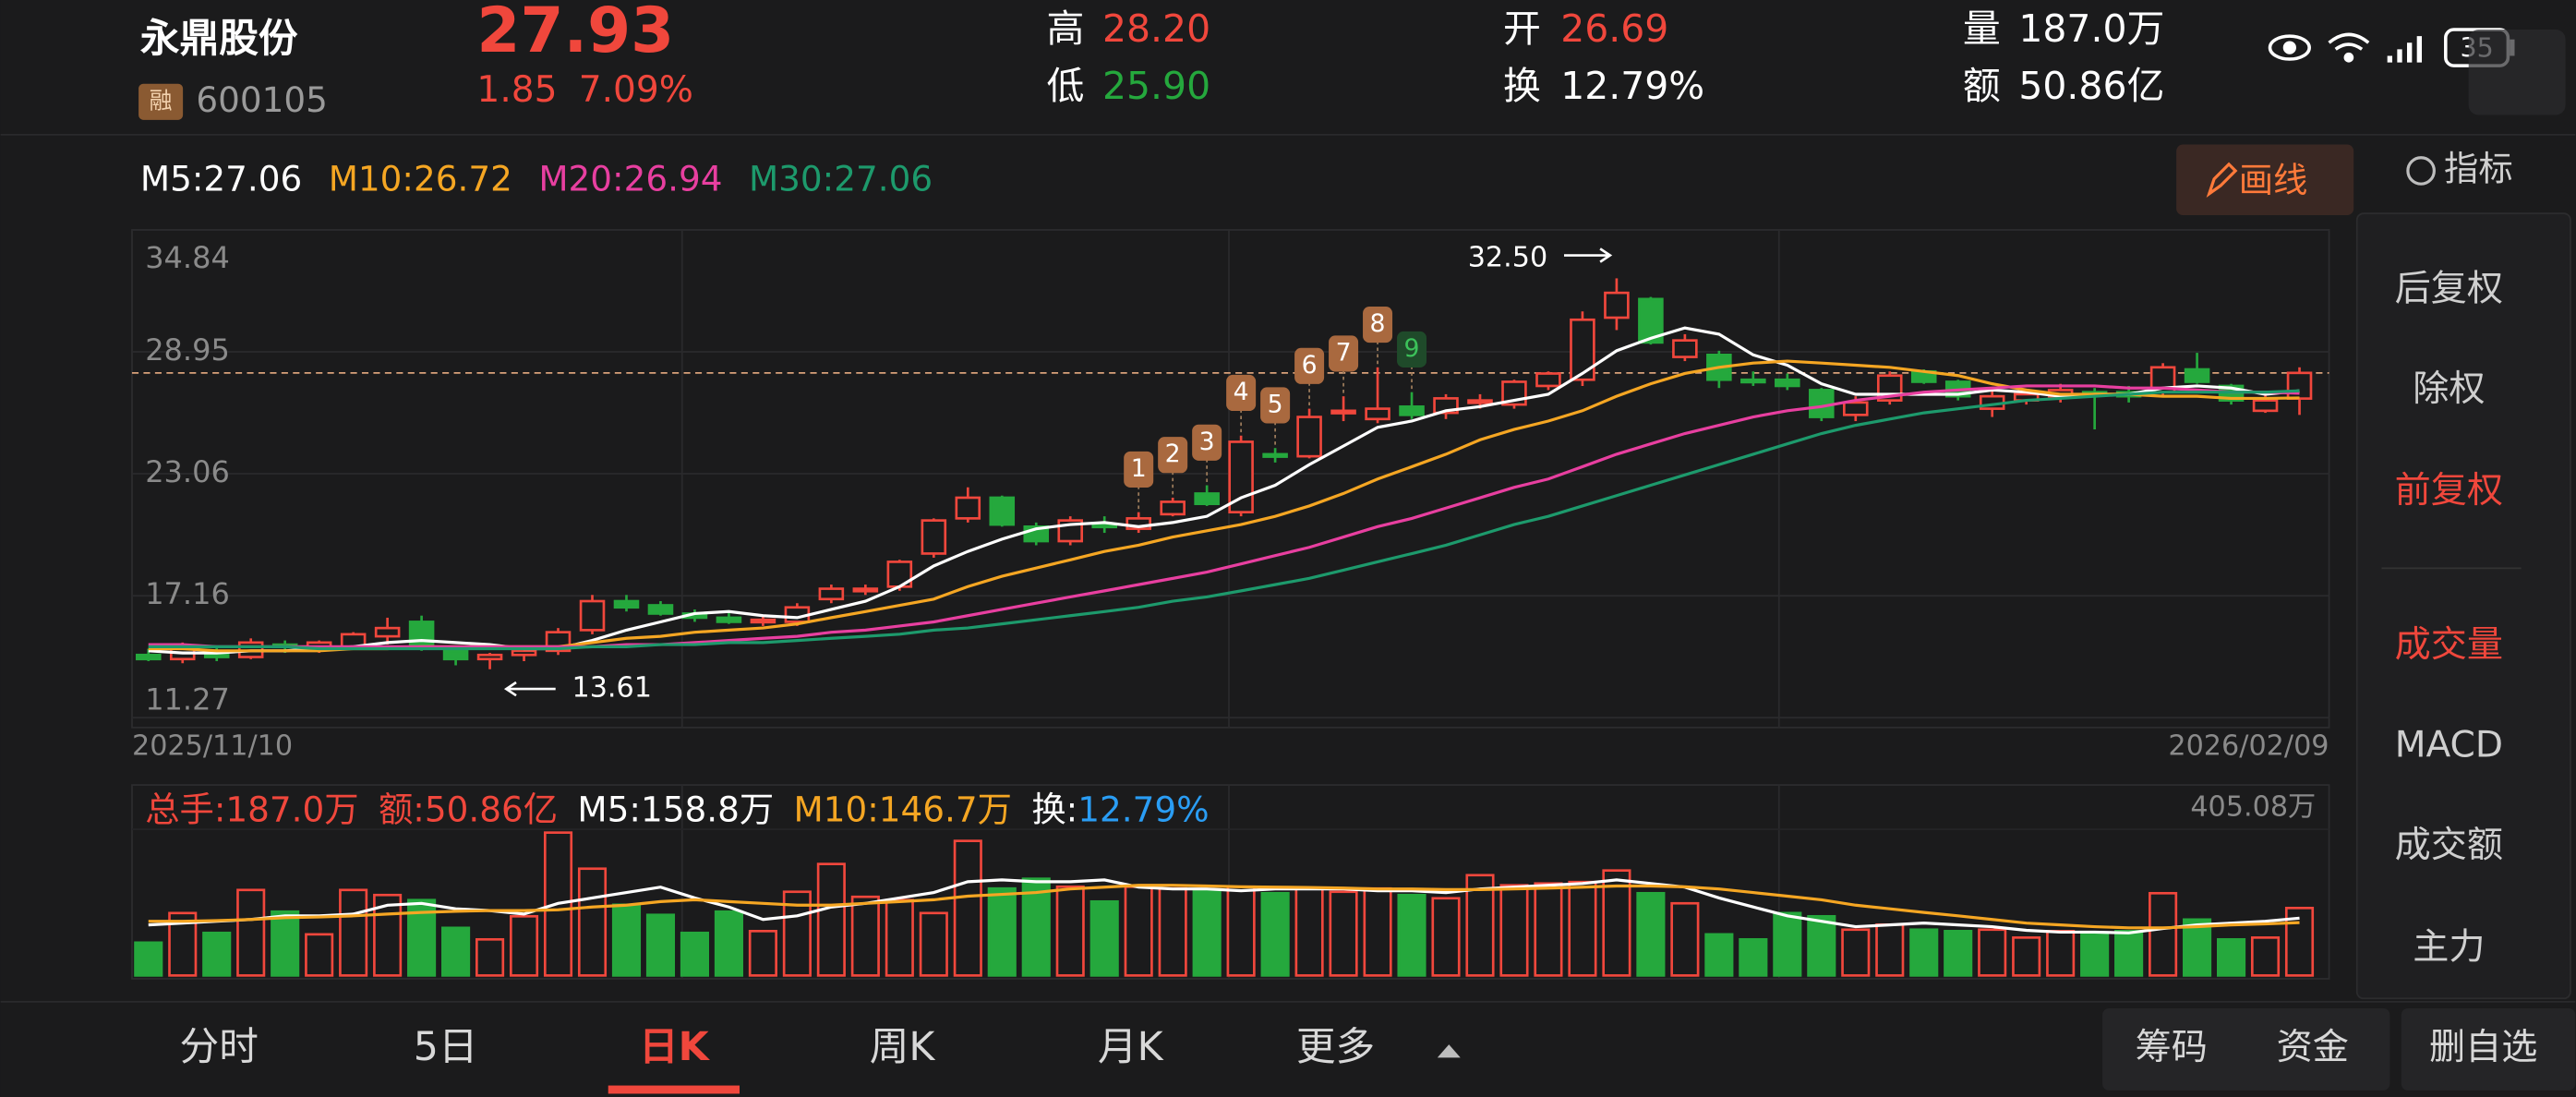 Image resolution: width=2576 pixels, height=1097 pixels. What do you see at coordinates (536, 179) in the screenshot?
I see `ma-legend: M5:27.06 M10:26.72 M20:26.94 M30:27.06` at bounding box center [536, 179].